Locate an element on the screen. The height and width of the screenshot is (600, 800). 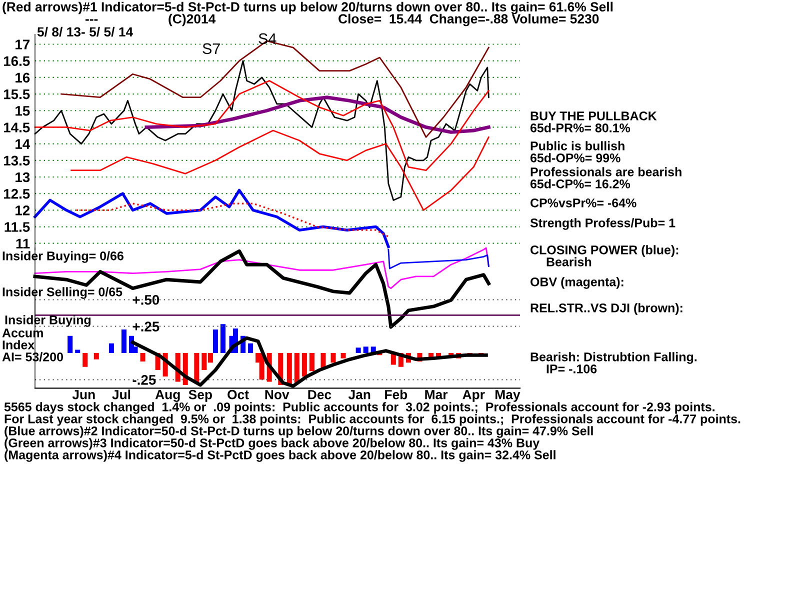
y-tick-label: 11.5 is located at coordinates (17, 227).